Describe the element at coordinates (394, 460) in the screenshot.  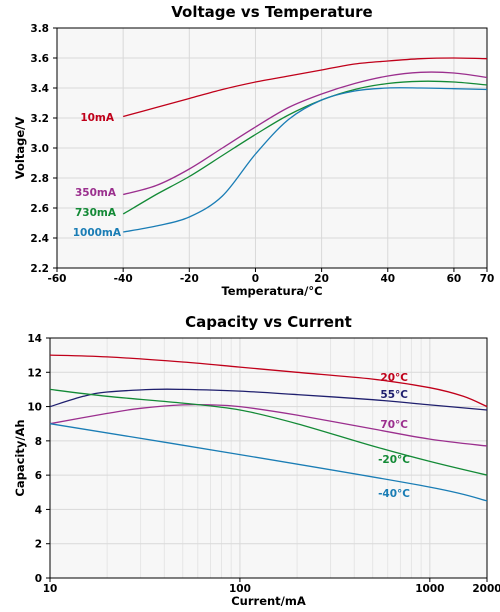
I see `series-label: -20°C` at that location.